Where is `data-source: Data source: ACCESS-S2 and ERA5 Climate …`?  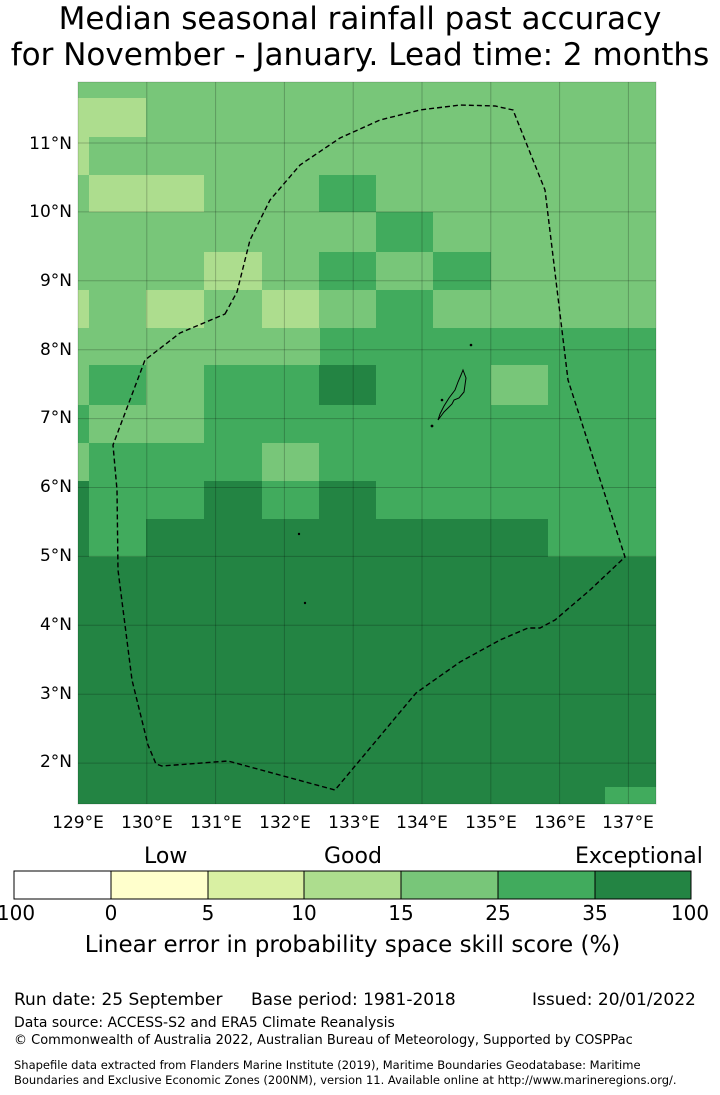 data-source: Data source: ACCESS-S2 and ERA5 Climate … is located at coordinates (204, 1023).